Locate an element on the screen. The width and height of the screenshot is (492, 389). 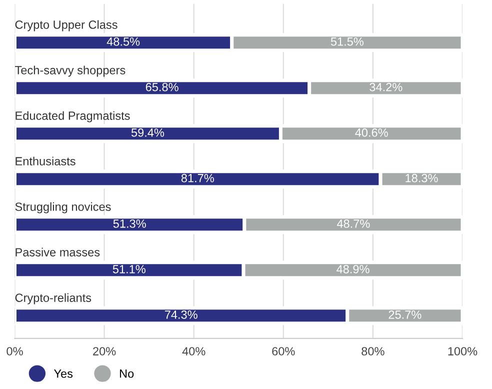
data-label: 48.7% is located at coordinates (353, 223).